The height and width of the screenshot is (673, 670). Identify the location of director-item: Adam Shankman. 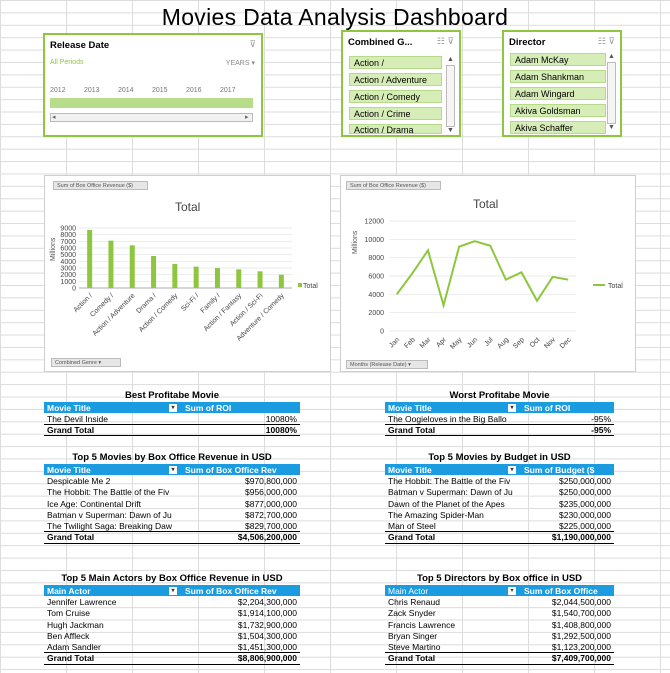
(558, 76).